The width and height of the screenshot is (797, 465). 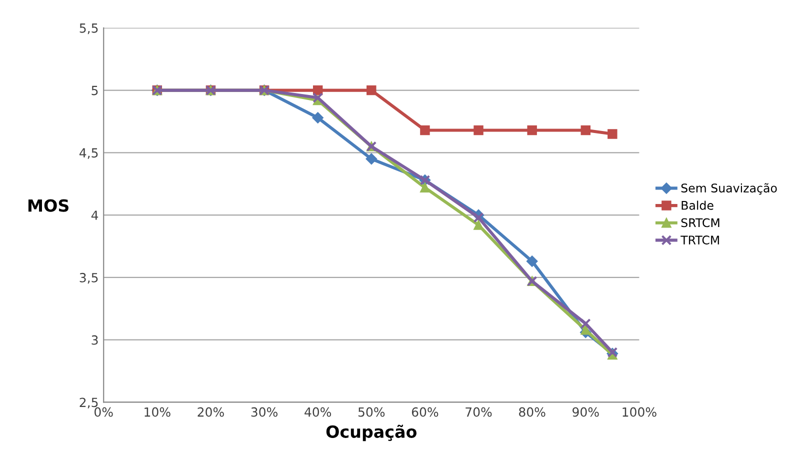 I want to click on y-tick-label: 3,5, so click(x=89, y=278).